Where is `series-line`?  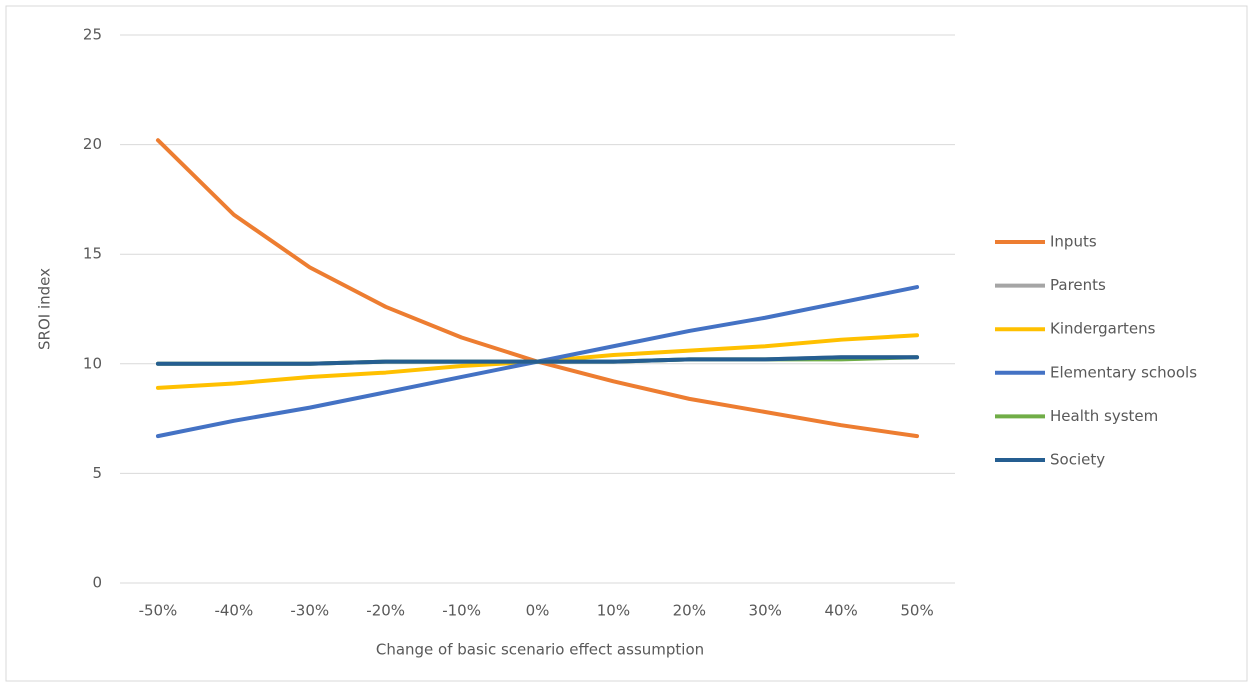
series-line is located at coordinates (537, 360).